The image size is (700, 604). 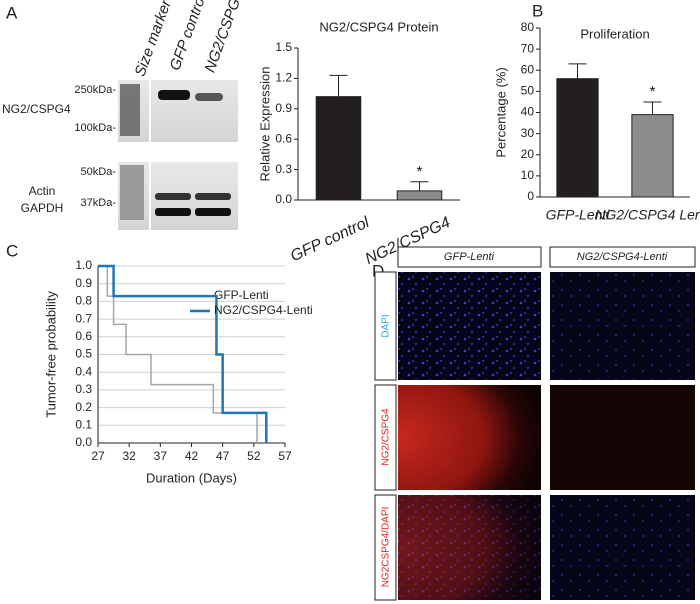 I want to click on y-tick-label: 10, so click(x=528, y=175).